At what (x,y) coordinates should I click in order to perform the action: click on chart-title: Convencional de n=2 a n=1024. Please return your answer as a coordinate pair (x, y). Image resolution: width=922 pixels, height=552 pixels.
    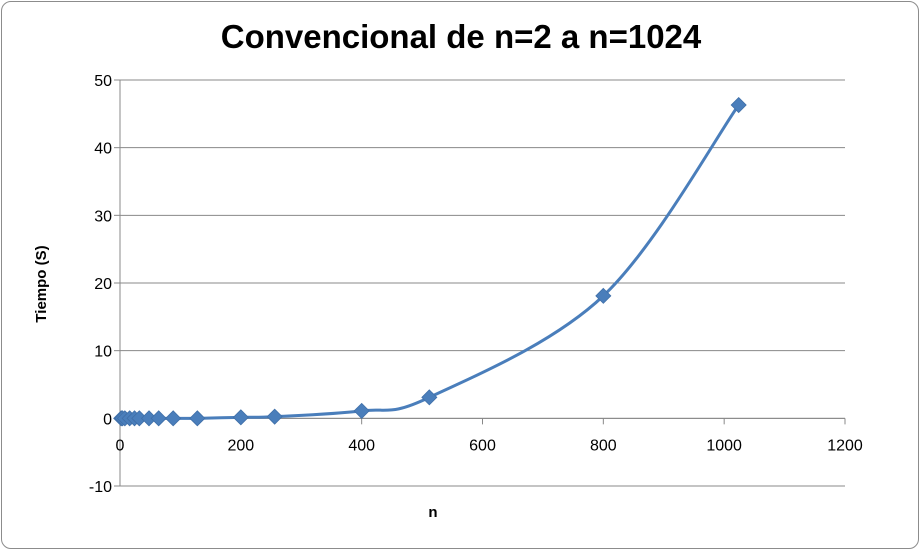
    Looking at the image, I should click on (461, 36).